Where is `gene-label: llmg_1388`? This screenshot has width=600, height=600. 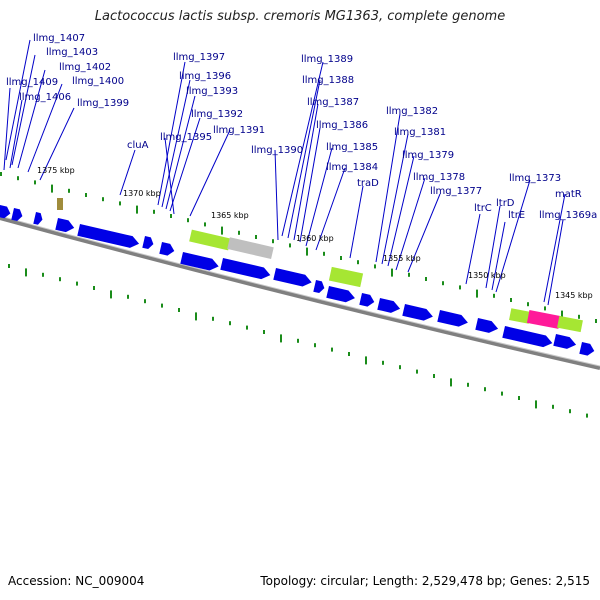
gene-label: llmg_1388 is located at coordinates (328, 80).